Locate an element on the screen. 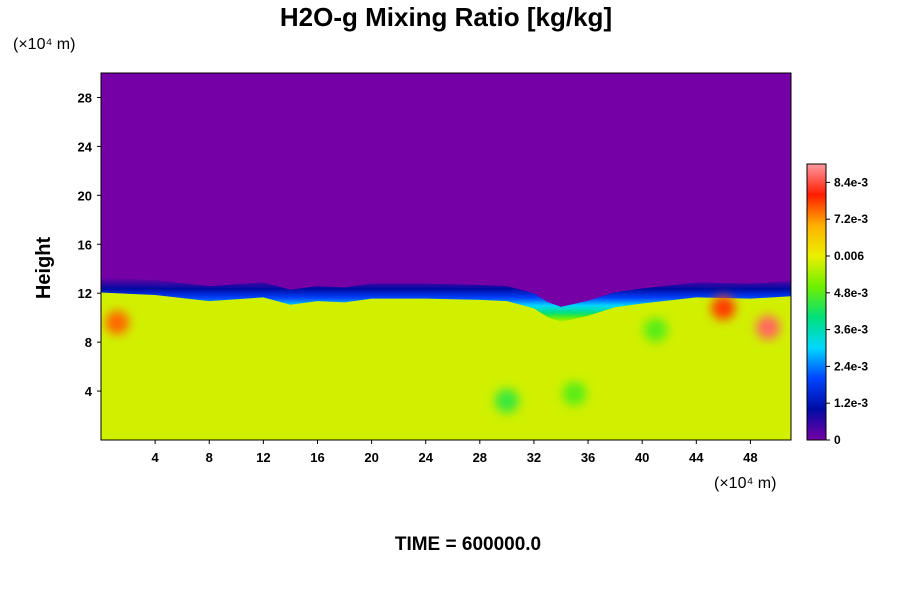 The image size is (900, 600). y-tick-label: 4 is located at coordinates (89, 391).